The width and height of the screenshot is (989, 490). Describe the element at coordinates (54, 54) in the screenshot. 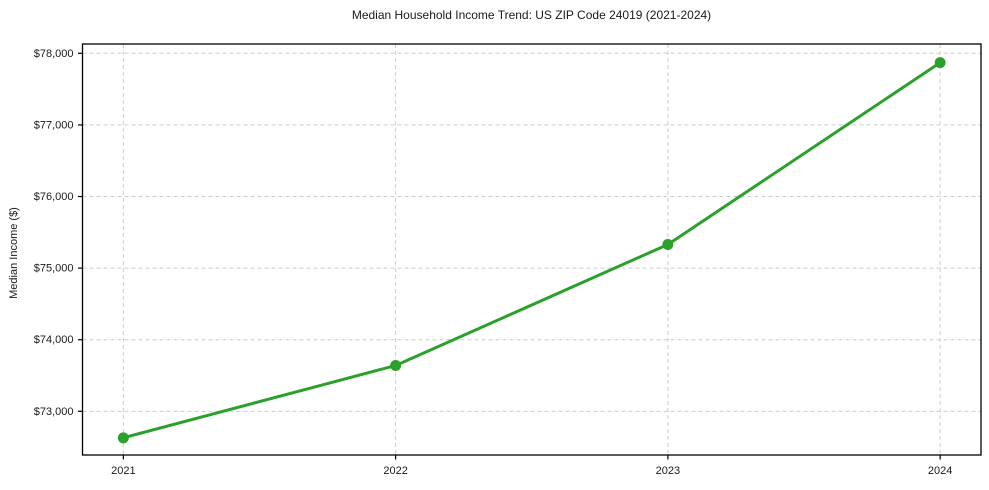

I see `y-tick-label: $78,000` at that location.